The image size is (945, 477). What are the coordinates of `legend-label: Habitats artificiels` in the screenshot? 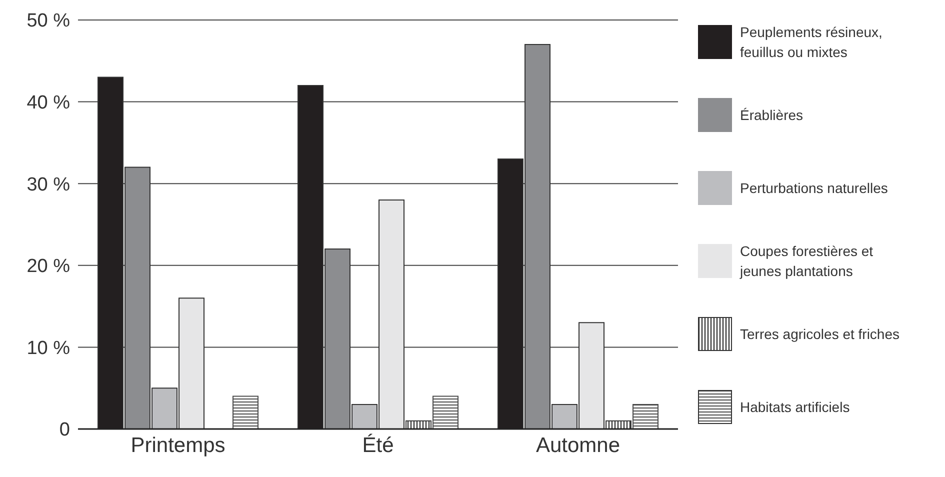 It's located at (795, 407).